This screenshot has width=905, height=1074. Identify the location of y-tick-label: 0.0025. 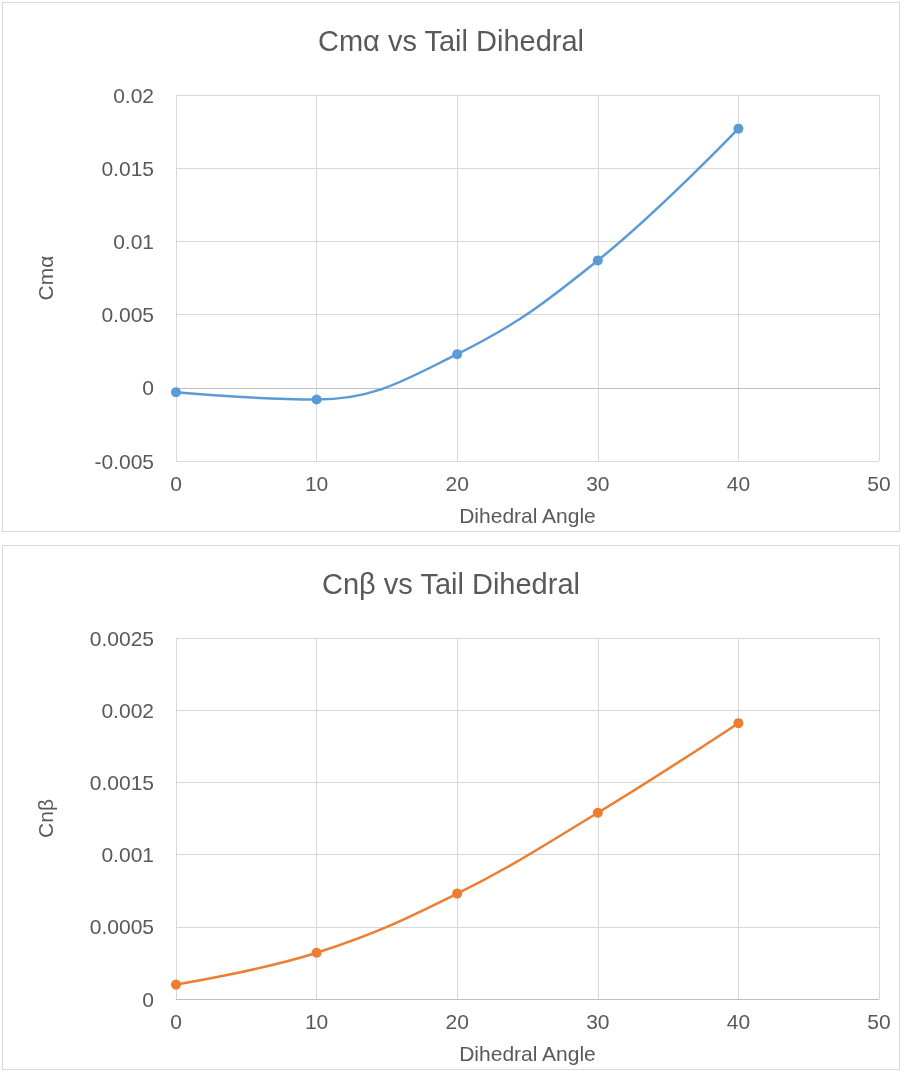
(121, 638).